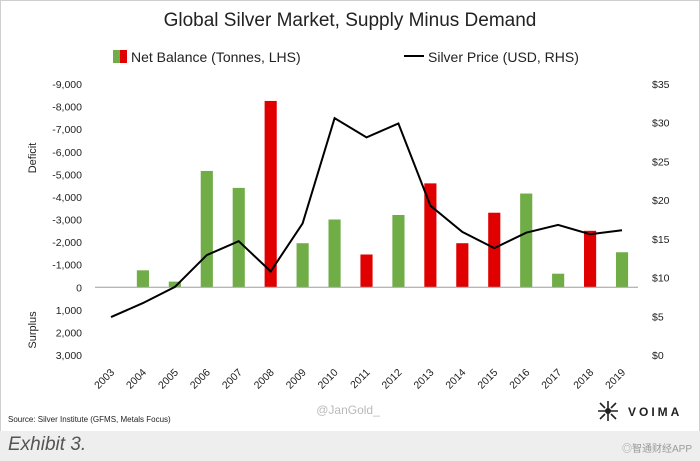 This screenshot has height=461, width=700. I want to click on left-tick-label: 3,000, so click(69, 356).